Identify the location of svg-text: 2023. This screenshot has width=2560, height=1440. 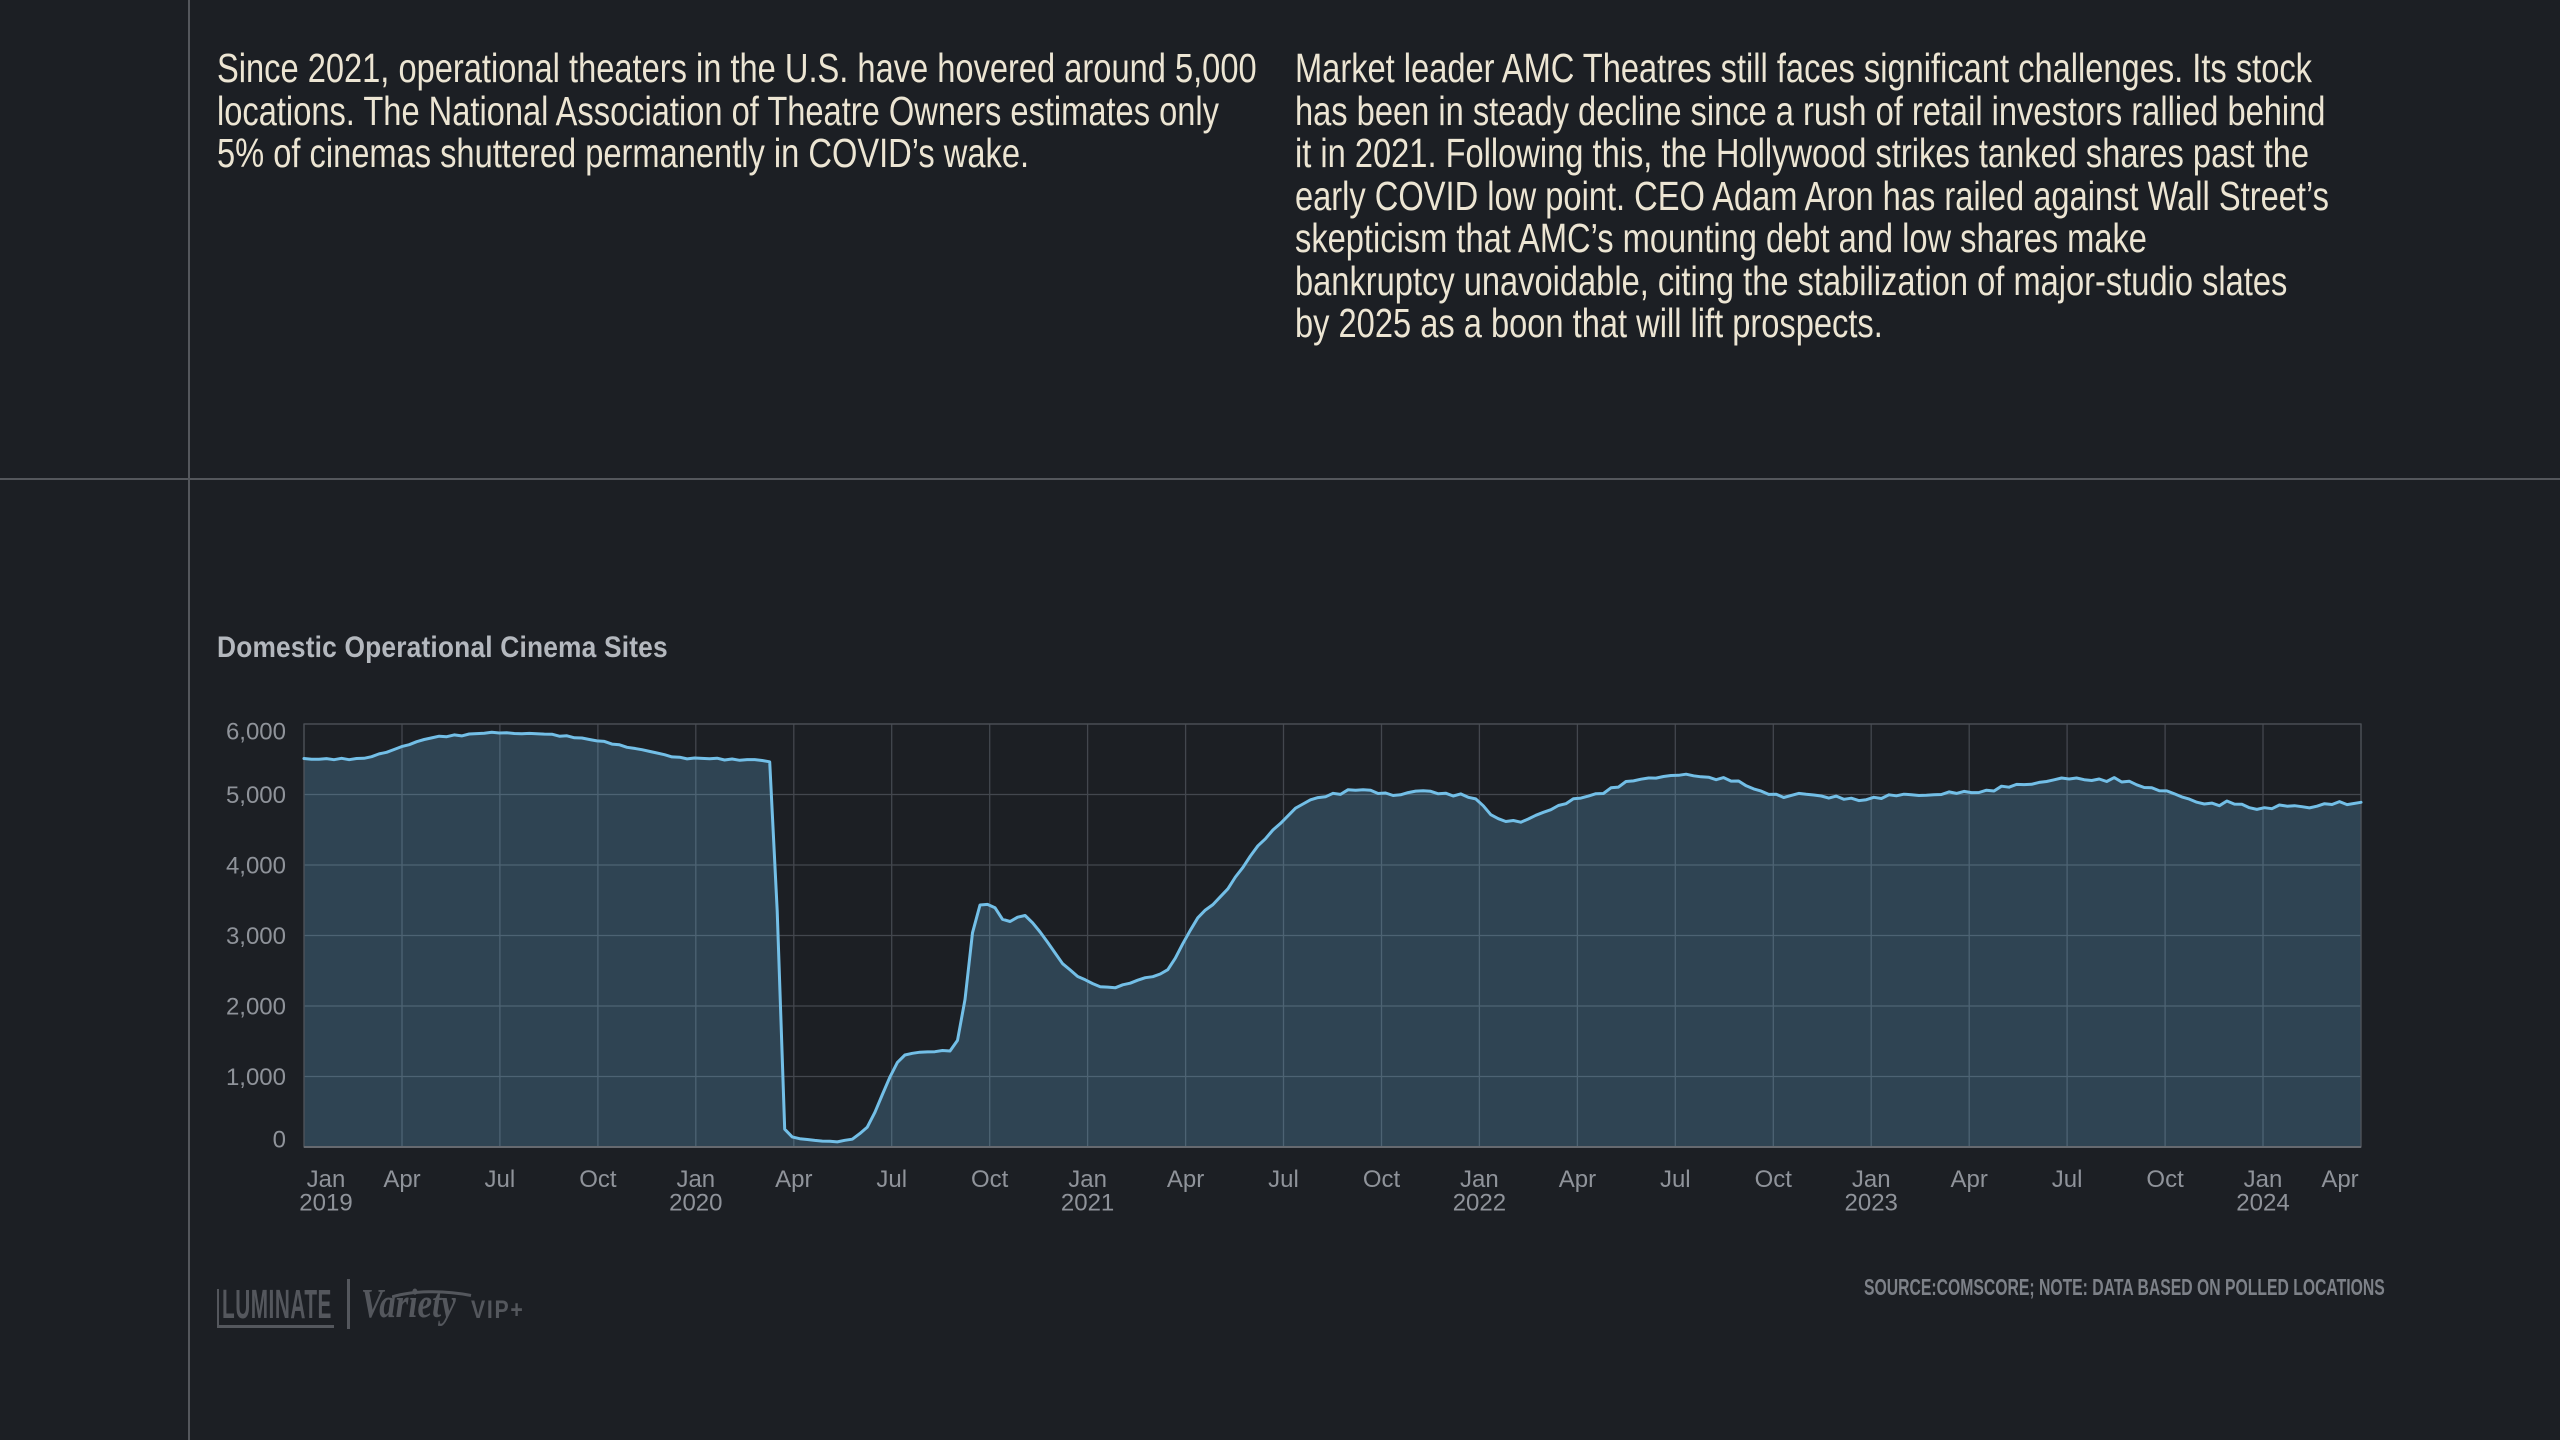
(1871, 1203).